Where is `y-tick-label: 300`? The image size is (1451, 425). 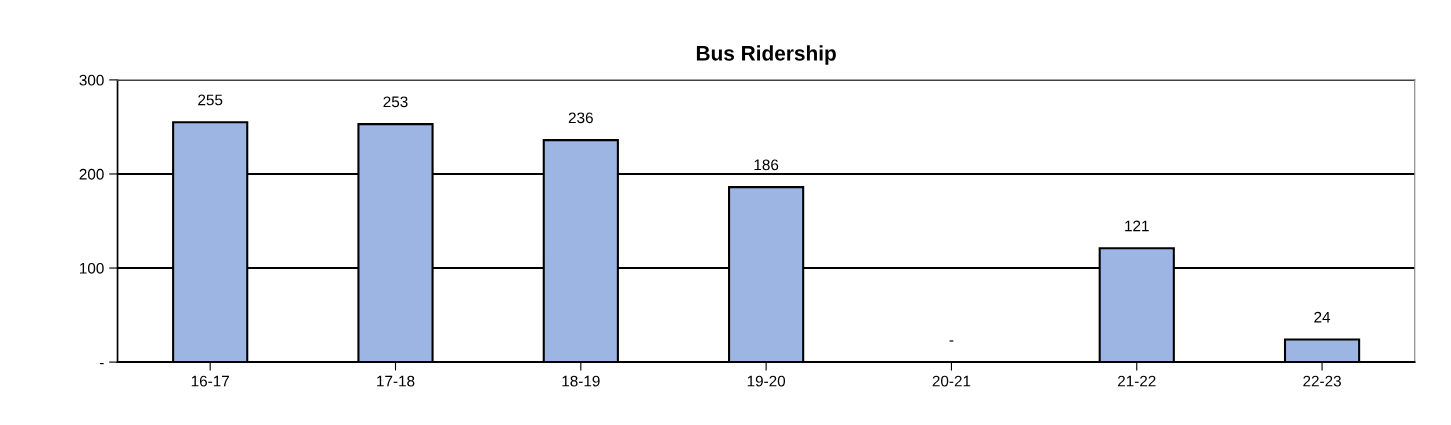 y-tick-label: 300 is located at coordinates (91, 80).